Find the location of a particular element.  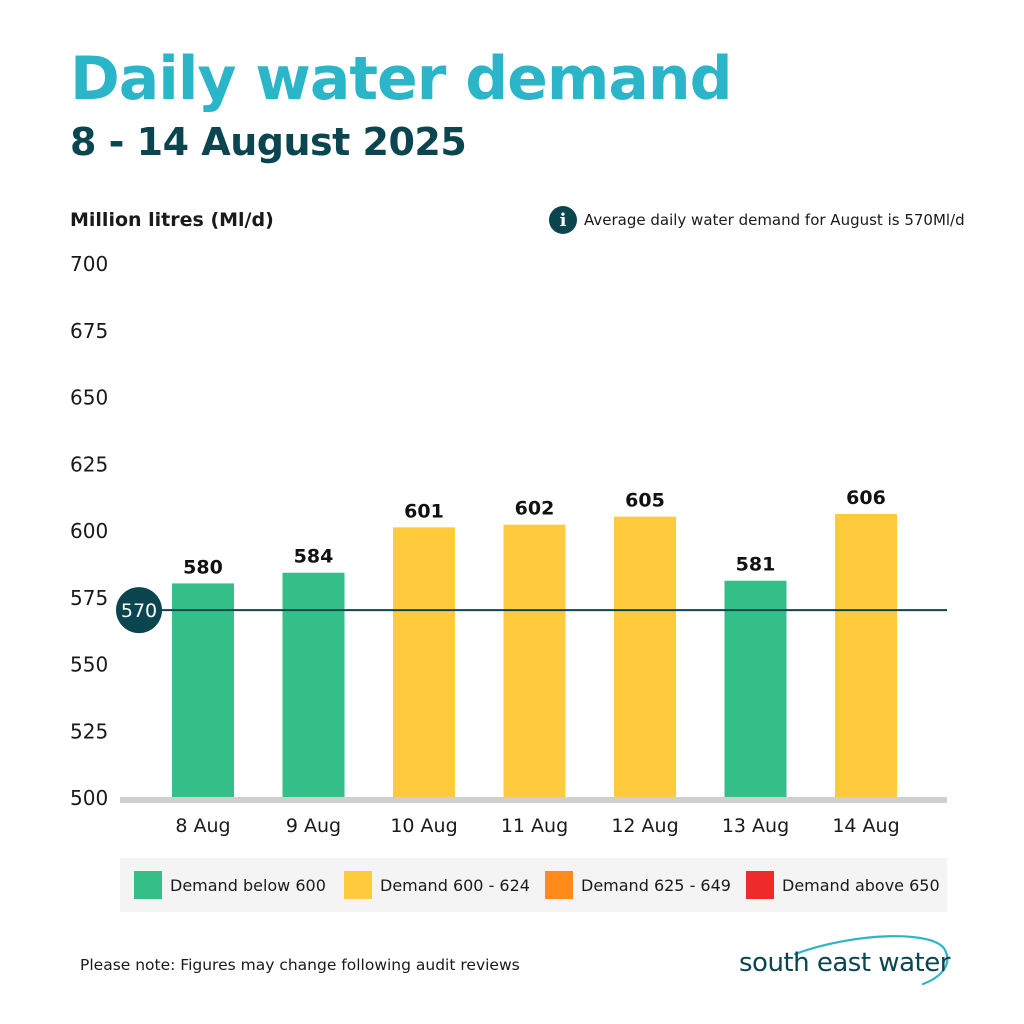

x-tick-label: 8 Aug is located at coordinates (202, 826).